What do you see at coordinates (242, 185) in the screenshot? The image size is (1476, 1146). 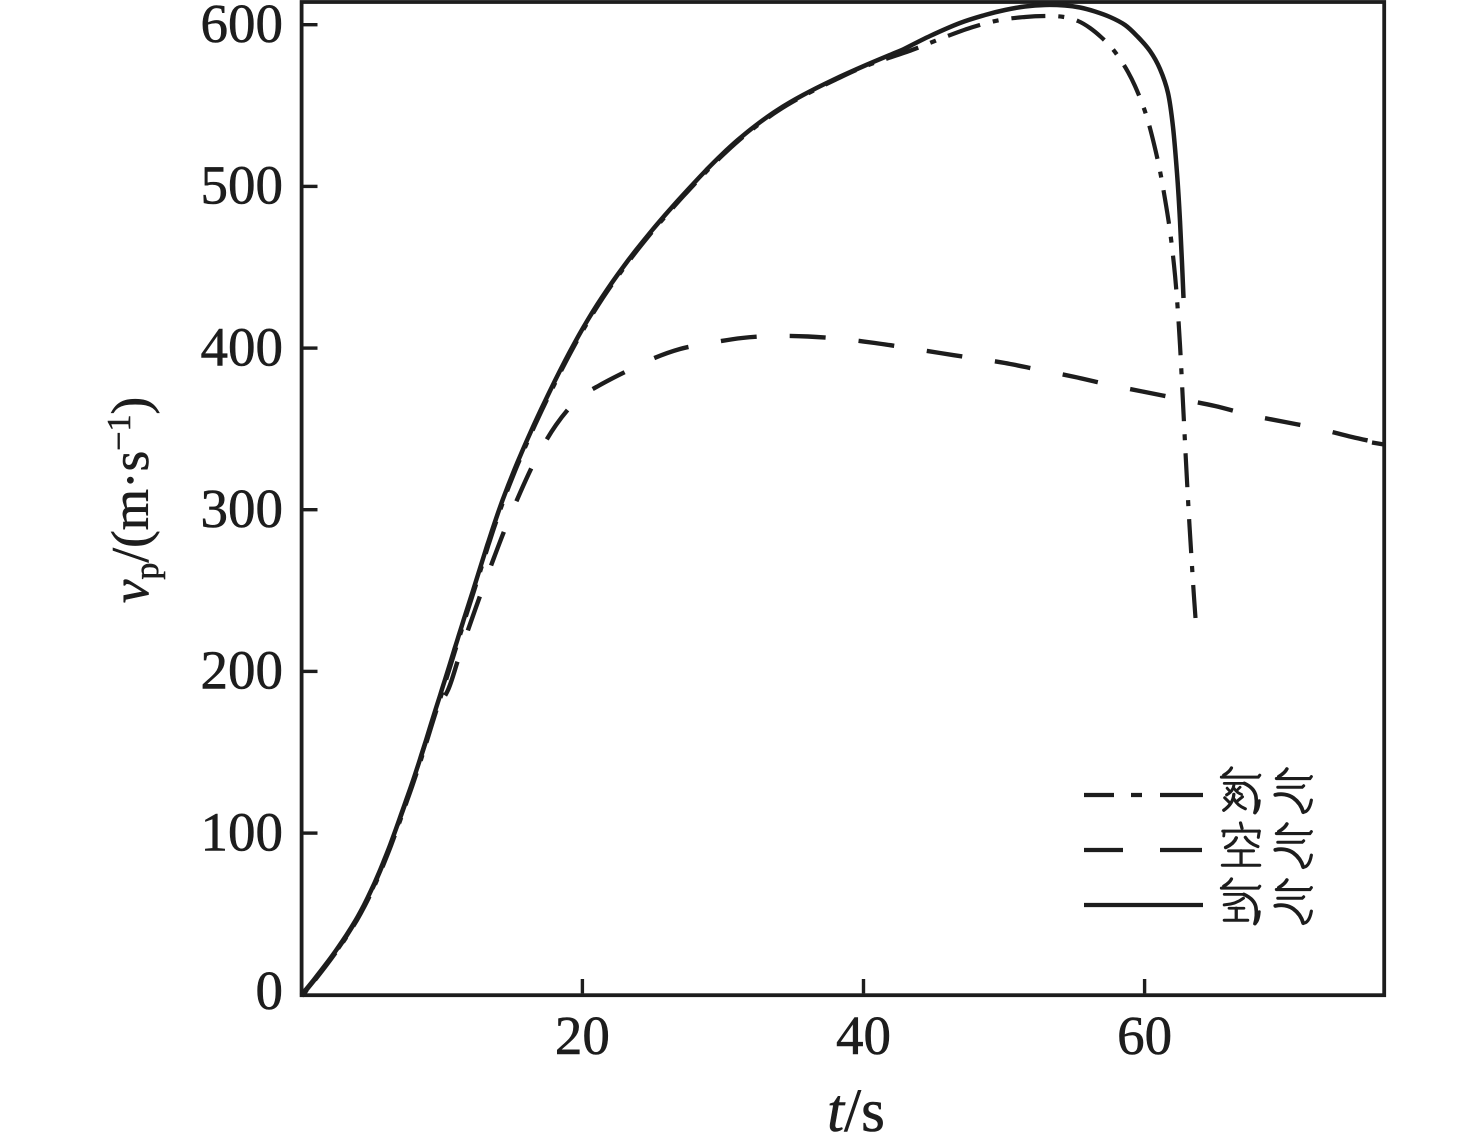 I see `svg-text: 500` at bounding box center [242, 185].